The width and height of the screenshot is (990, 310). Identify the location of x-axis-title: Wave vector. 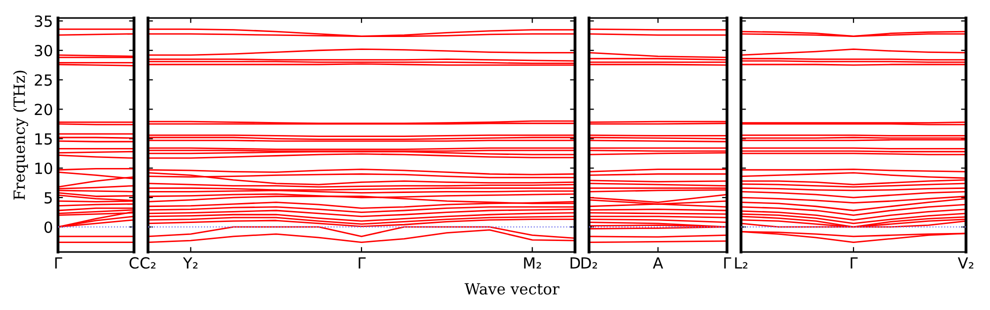
(512, 289).